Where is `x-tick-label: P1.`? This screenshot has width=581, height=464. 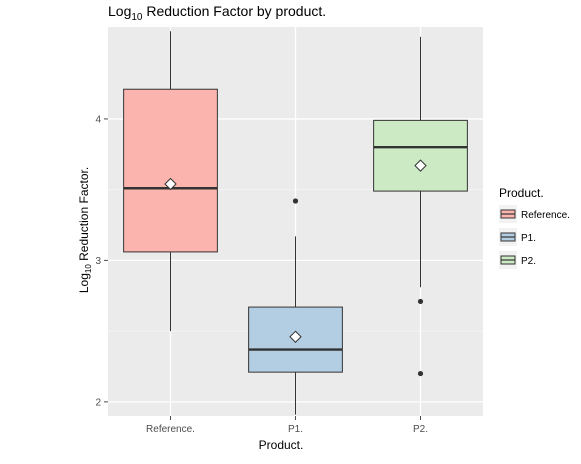
x-tick-label: P1. is located at coordinates (295, 429).